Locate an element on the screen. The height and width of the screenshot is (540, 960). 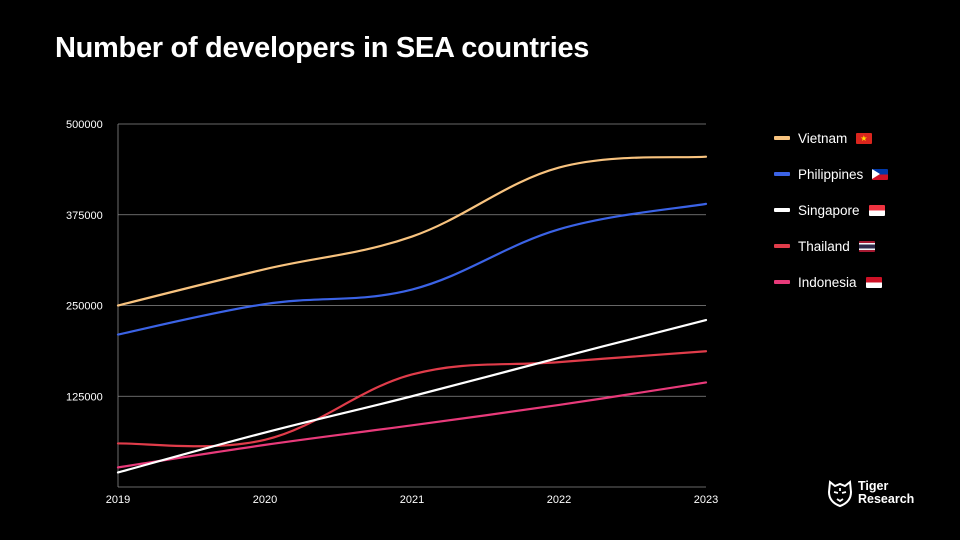
legend-item-vietnam: Vietnam is located at coordinates (831, 138).